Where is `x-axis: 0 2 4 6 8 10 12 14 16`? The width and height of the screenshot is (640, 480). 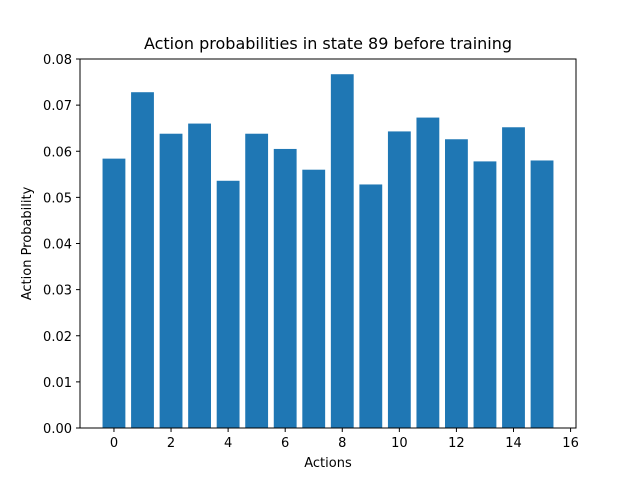
x-axis: 0 2 4 6 8 10 12 14 16 is located at coordinates (344, 439).